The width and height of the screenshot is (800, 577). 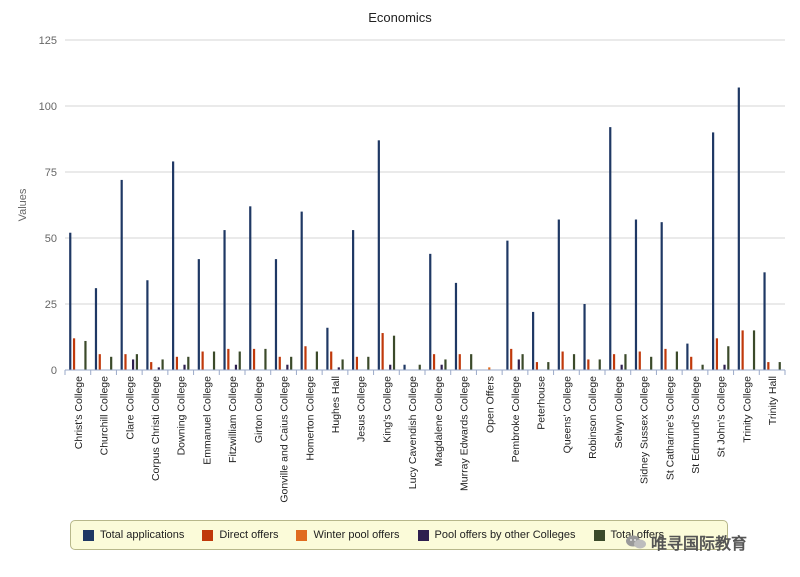 I want to click on y-tick-label: 25, so click(x=51, y=305).